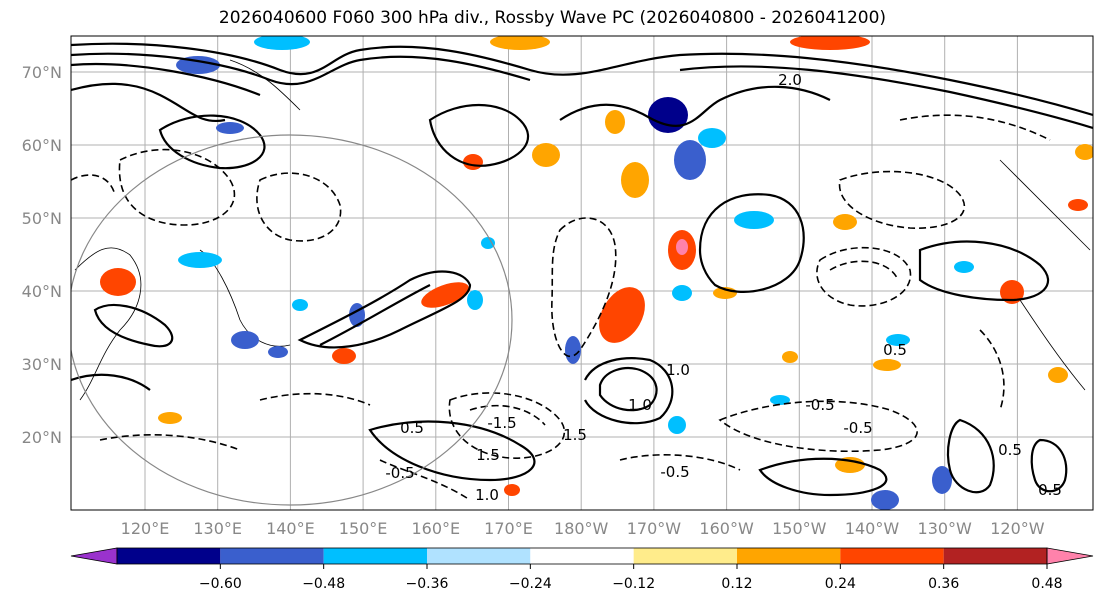 This screenshot has height=604, width=1105. Describe the element at coordinates (435, 528) in the screenshot. I see `lon-label: 160°E` at that location.